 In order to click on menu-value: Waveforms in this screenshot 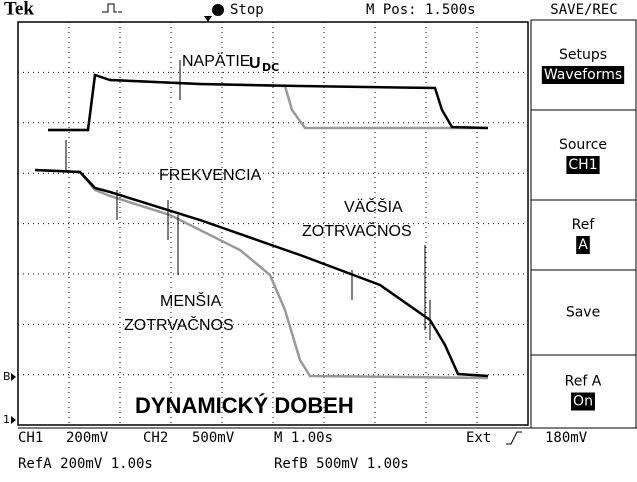, I will do `click(583, 75)`.